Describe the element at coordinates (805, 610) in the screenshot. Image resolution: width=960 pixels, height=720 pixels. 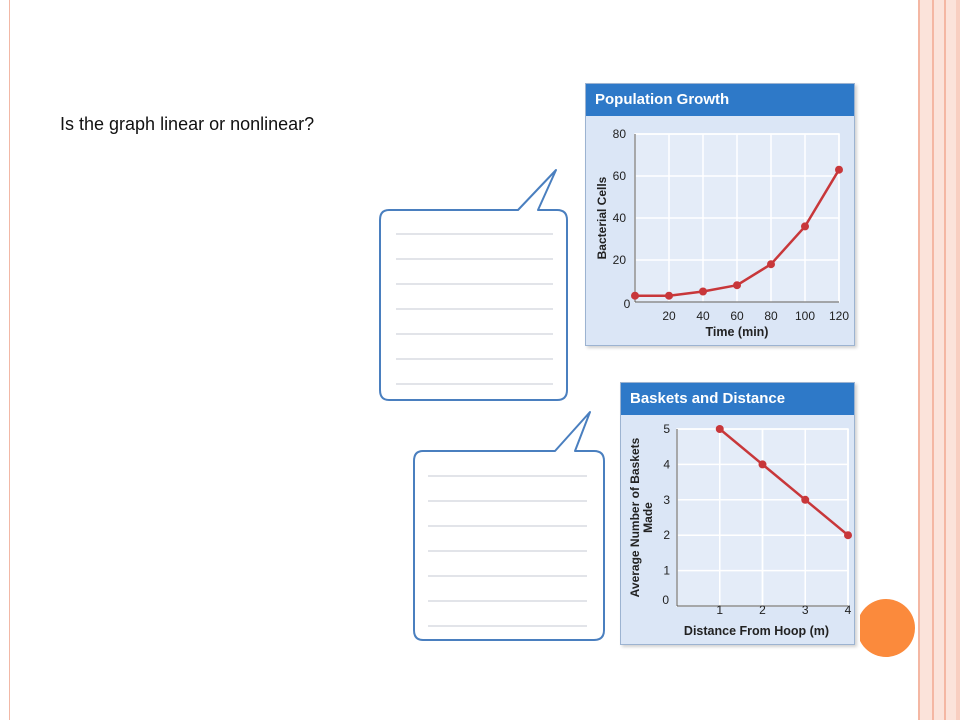
I see `x-tick-label: 3` at that location.